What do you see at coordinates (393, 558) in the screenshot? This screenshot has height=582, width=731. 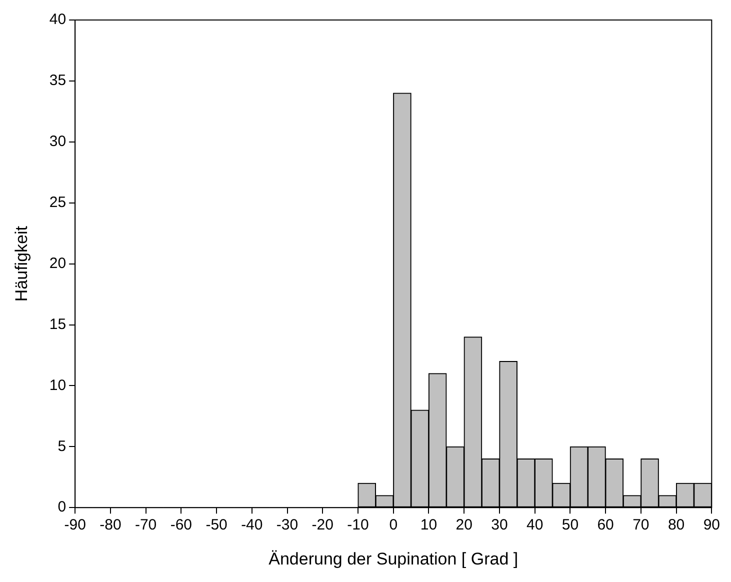 I see `x-axis-title: Änderung der Supination [ Grad ]` at bounding box center [393, 558].